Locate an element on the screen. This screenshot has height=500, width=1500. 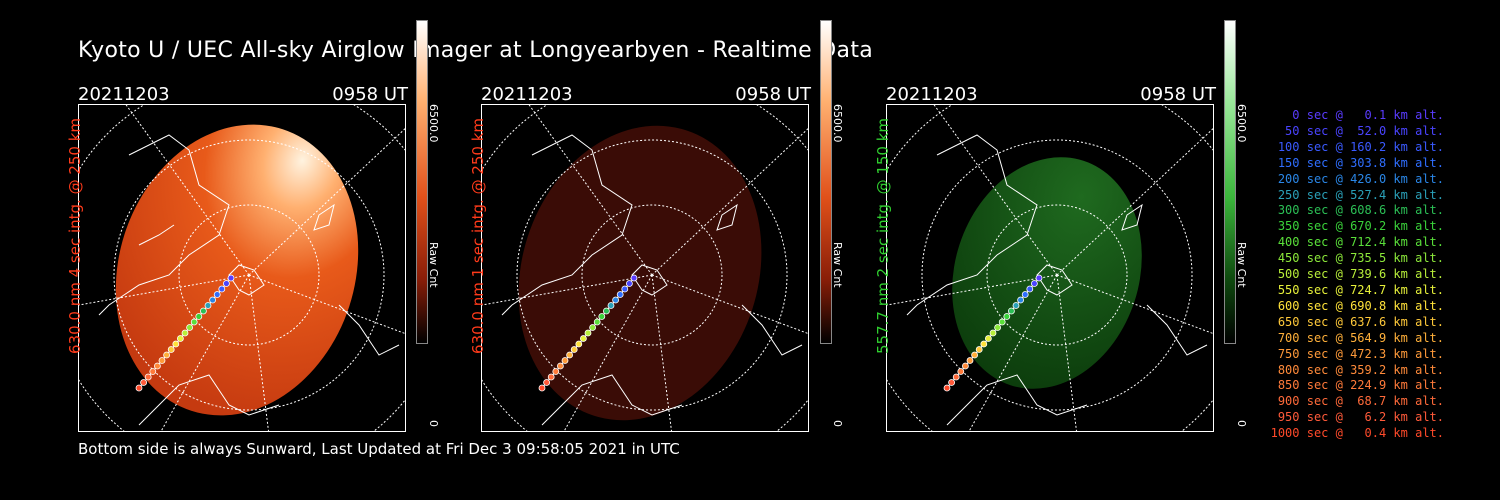
legend-entry: 400 sec @ 712.4 km alt. is located at coordinates (1360, 242).